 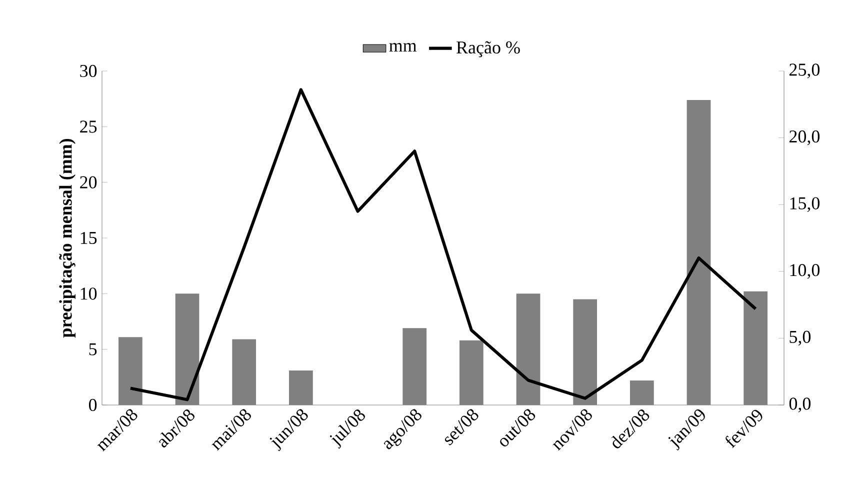 What do you see at coordinates (805, 138) in the screenshot?
I see `y2-tick-label: 20,0` at bounding box center [805, 138].